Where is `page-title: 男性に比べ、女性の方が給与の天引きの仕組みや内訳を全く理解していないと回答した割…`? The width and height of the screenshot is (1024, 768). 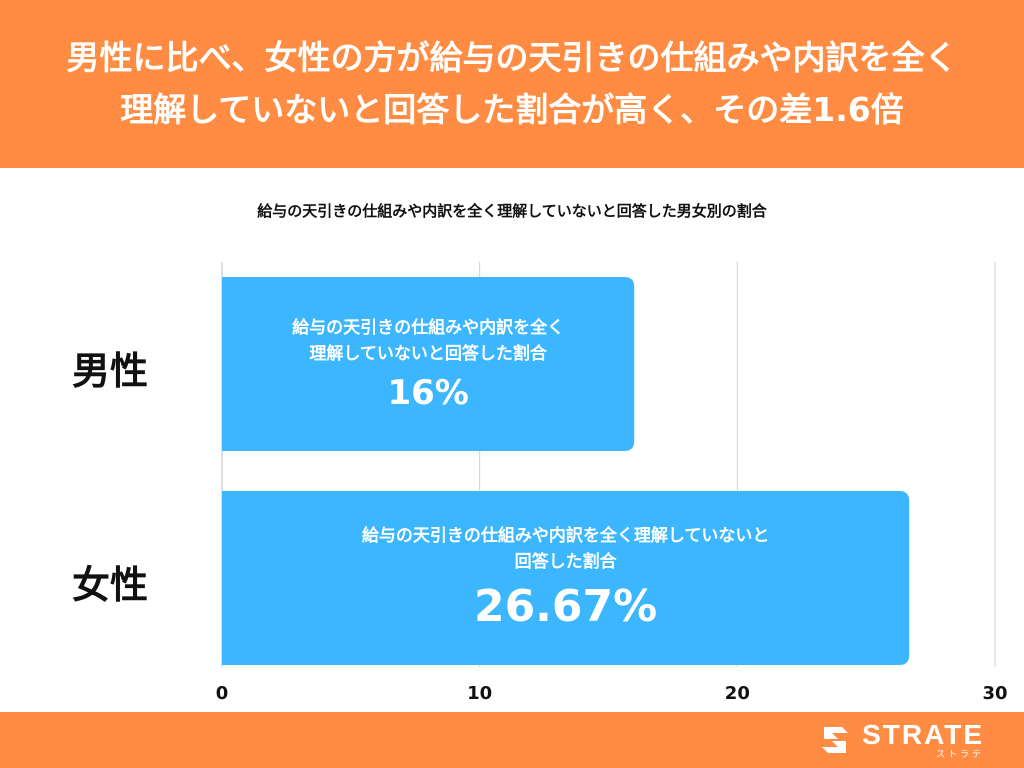 page-title: 男性に比べ、女性の方が給与の天引きの仕組みや内訳を全く理解していないと回答した割… is located at coordinates (512, 83).